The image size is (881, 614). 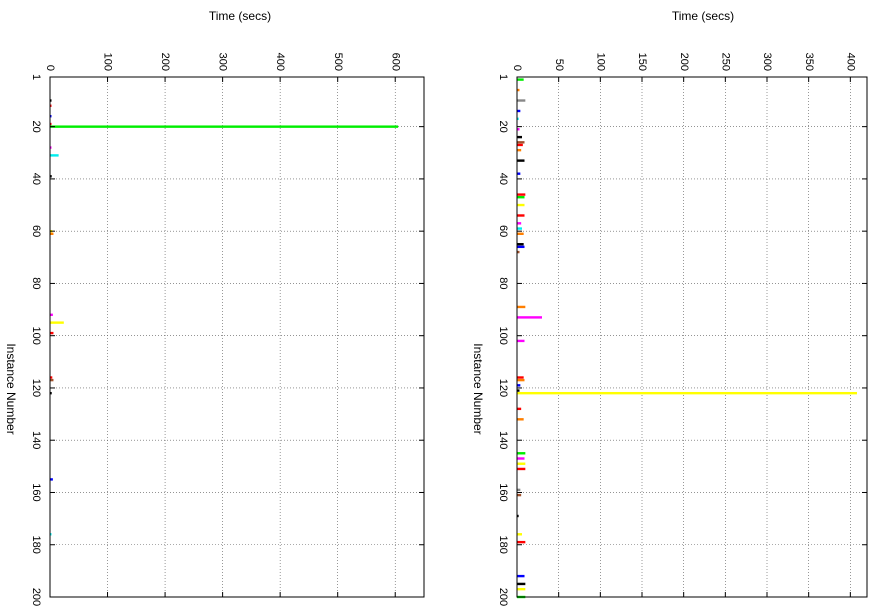 I want to click on y-tick-label: 350, so click(x=809, y=62).